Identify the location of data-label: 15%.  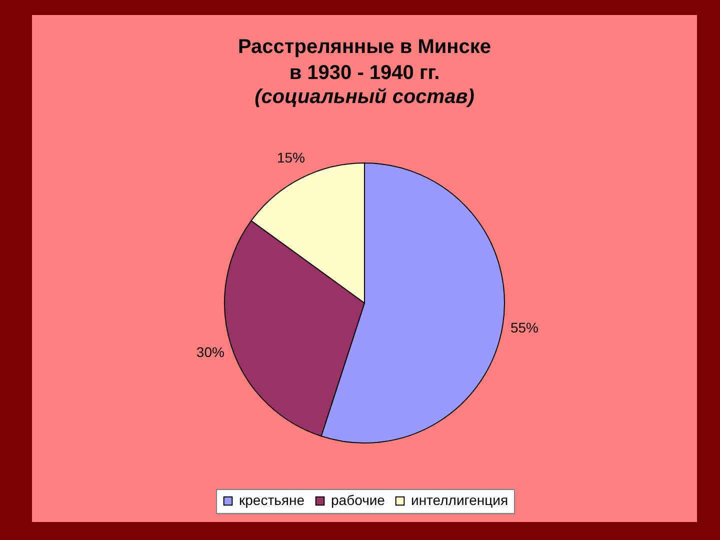
(290, 158).